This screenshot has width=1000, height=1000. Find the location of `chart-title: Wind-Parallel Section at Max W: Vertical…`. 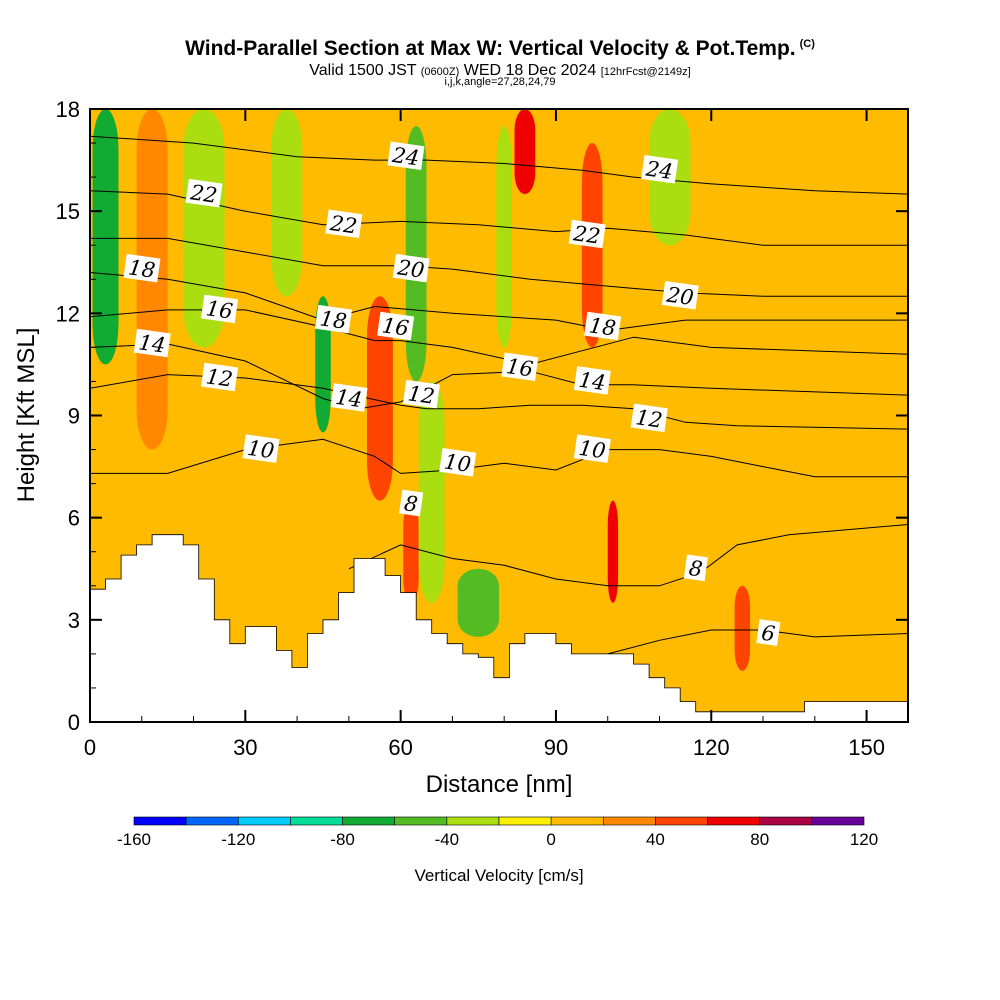

chart-title: Wind-Parallel Section at Max W: Vertical… is located at coordinates (500, 49).